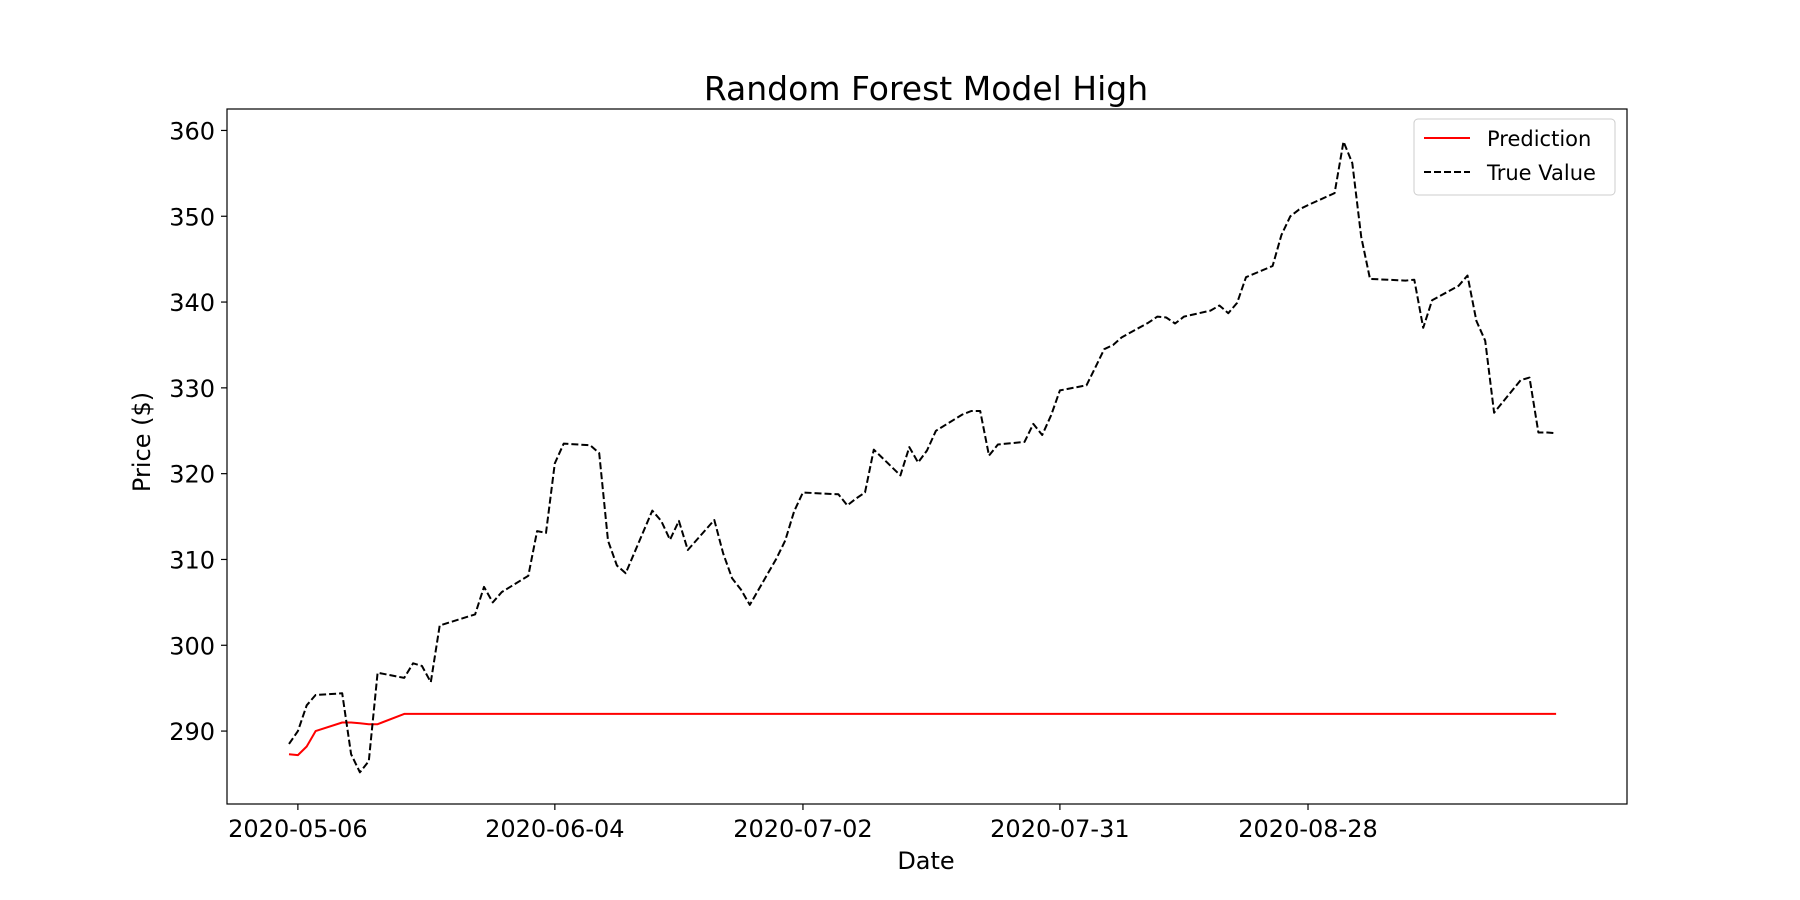 The image size is (1800, 900). I want to click on x-tick-label: 2020-06-04, so click(554, 829).